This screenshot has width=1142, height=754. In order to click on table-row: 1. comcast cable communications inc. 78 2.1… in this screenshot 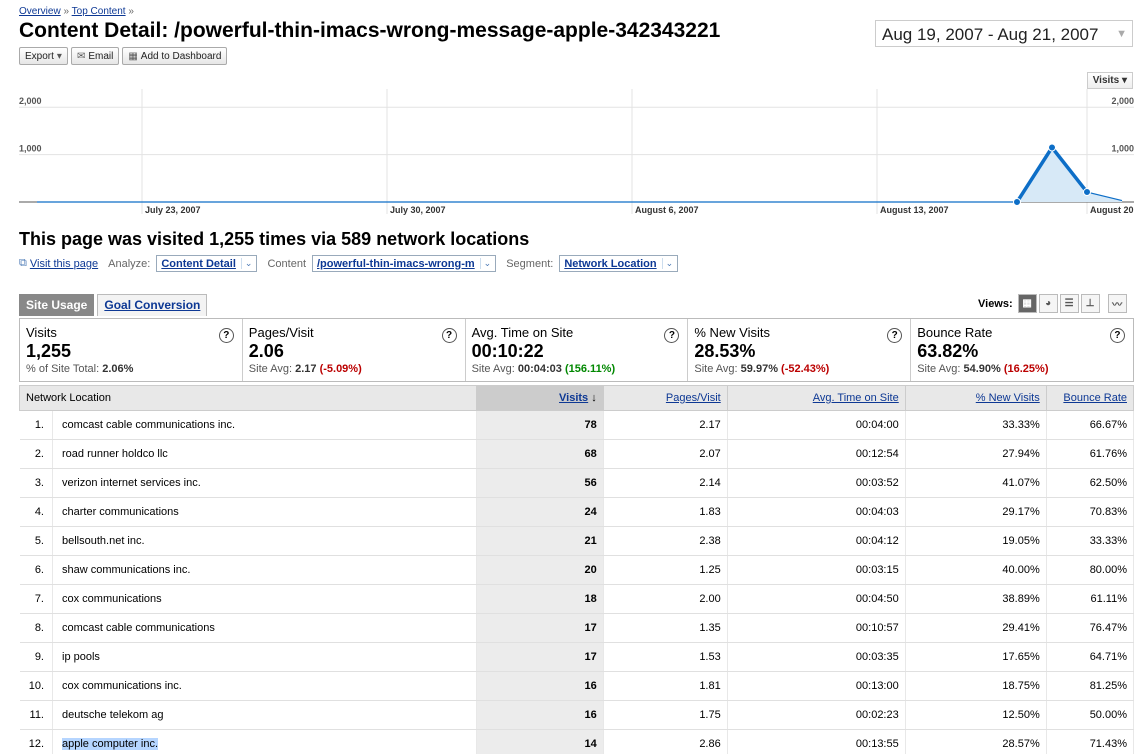, I will do `click(577, 425)`.